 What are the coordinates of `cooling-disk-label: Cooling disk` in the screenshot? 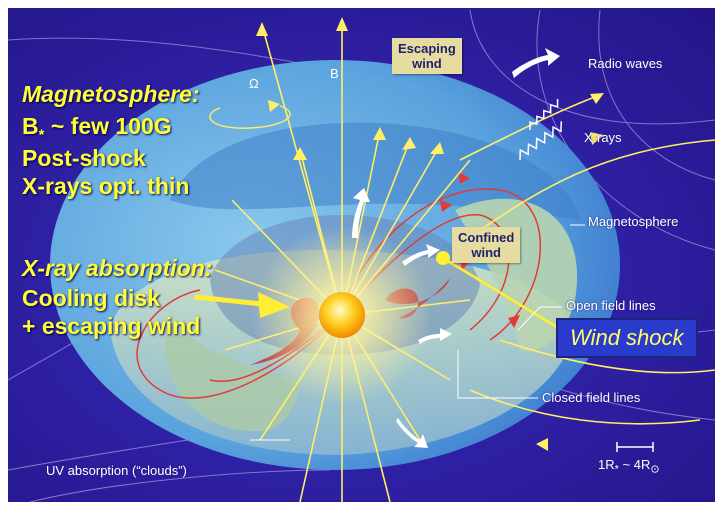 It's located at (91, 298).